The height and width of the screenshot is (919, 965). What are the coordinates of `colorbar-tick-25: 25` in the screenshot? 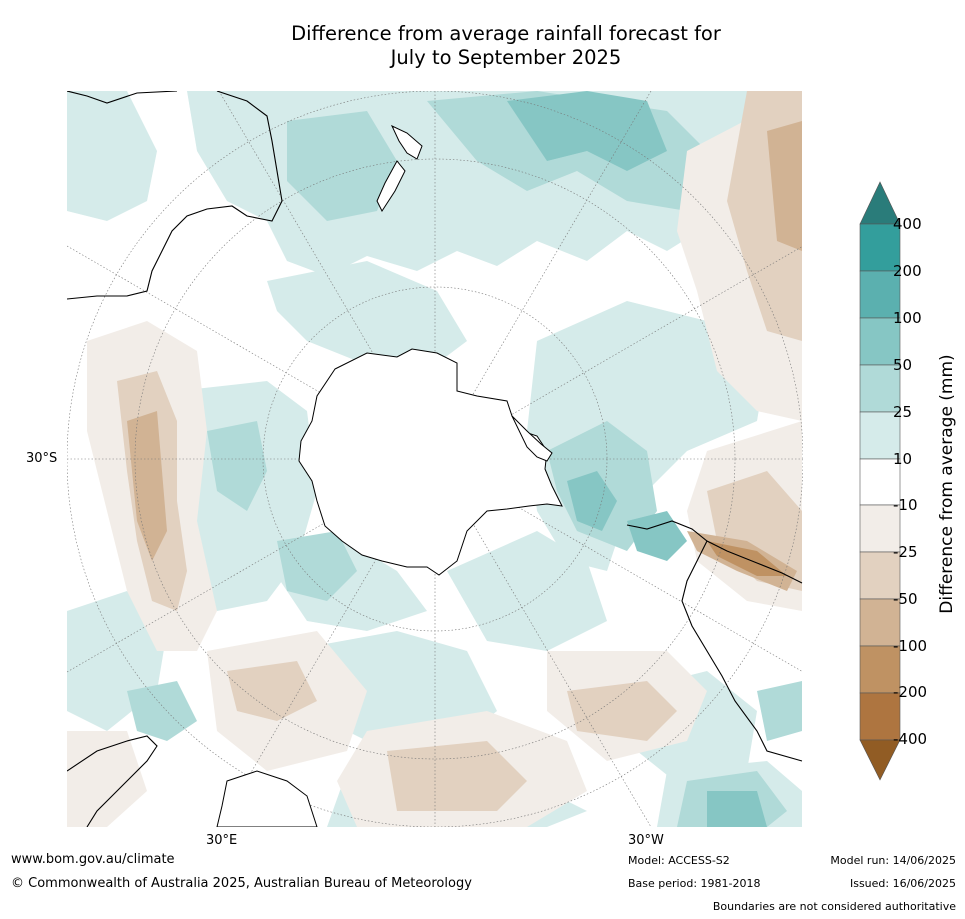 It's located at (903, 412).